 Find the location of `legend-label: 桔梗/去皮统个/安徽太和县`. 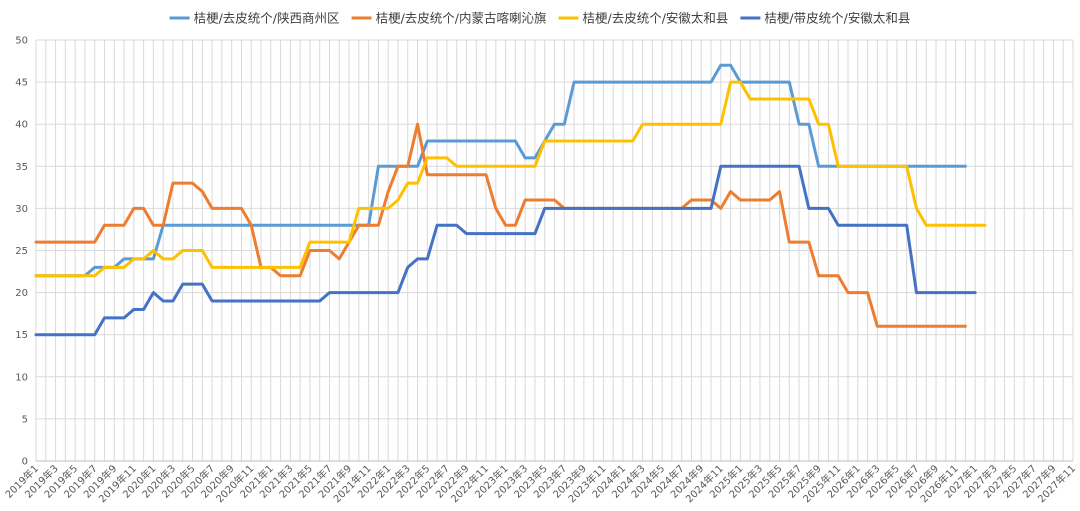

legend-label: 桔梗/去皮统个/安徽太和县 is located at coordinates (656, 18).